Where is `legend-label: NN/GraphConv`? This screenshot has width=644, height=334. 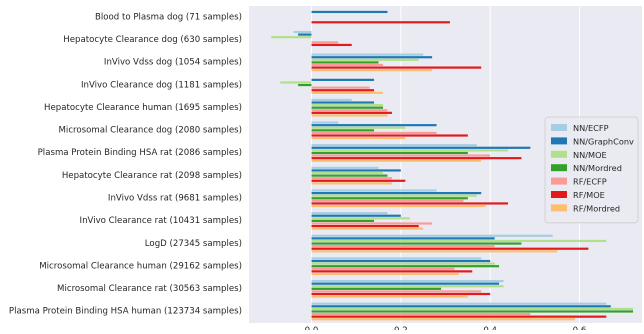
legend-label: NN/GraphConv is located at coordinates (603, 141).